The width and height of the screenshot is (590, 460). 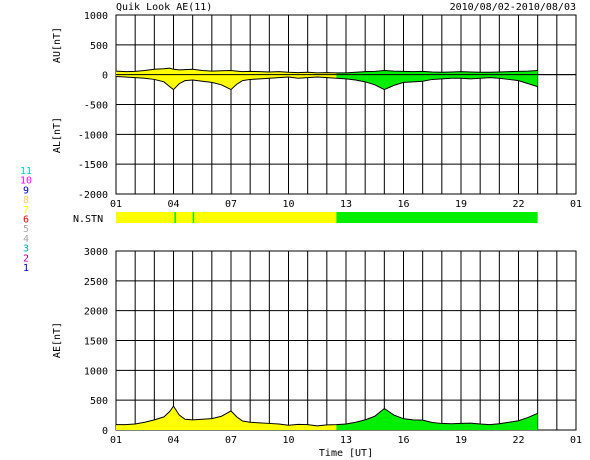 What do you see at coordinates (93, 135) in the screenshot?
I see `y-tick-label: -1000` at bounding box center [93, 135].